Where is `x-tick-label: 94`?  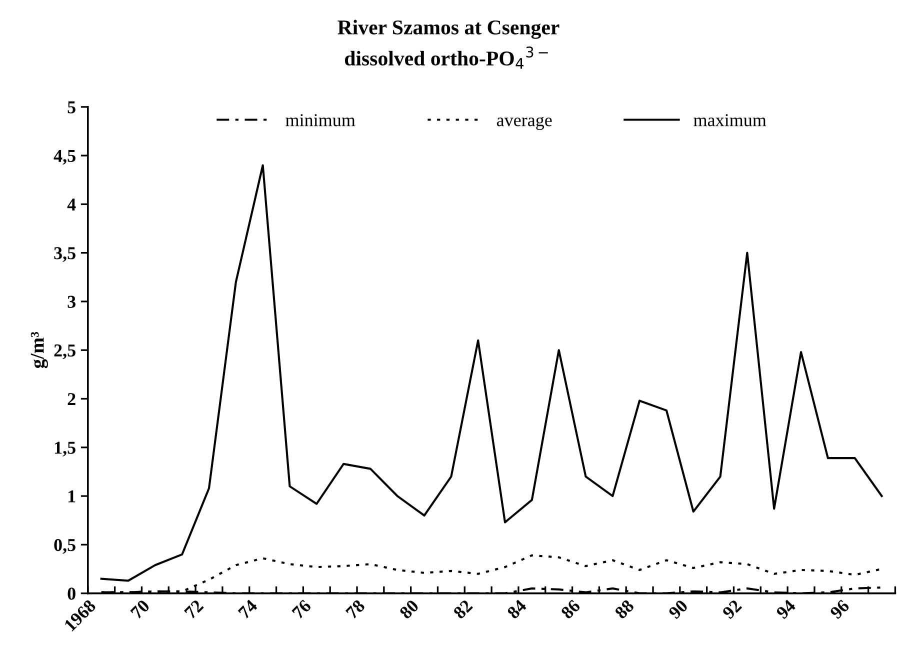 x-tick-label: 94 is located at coordinates (786, 609).